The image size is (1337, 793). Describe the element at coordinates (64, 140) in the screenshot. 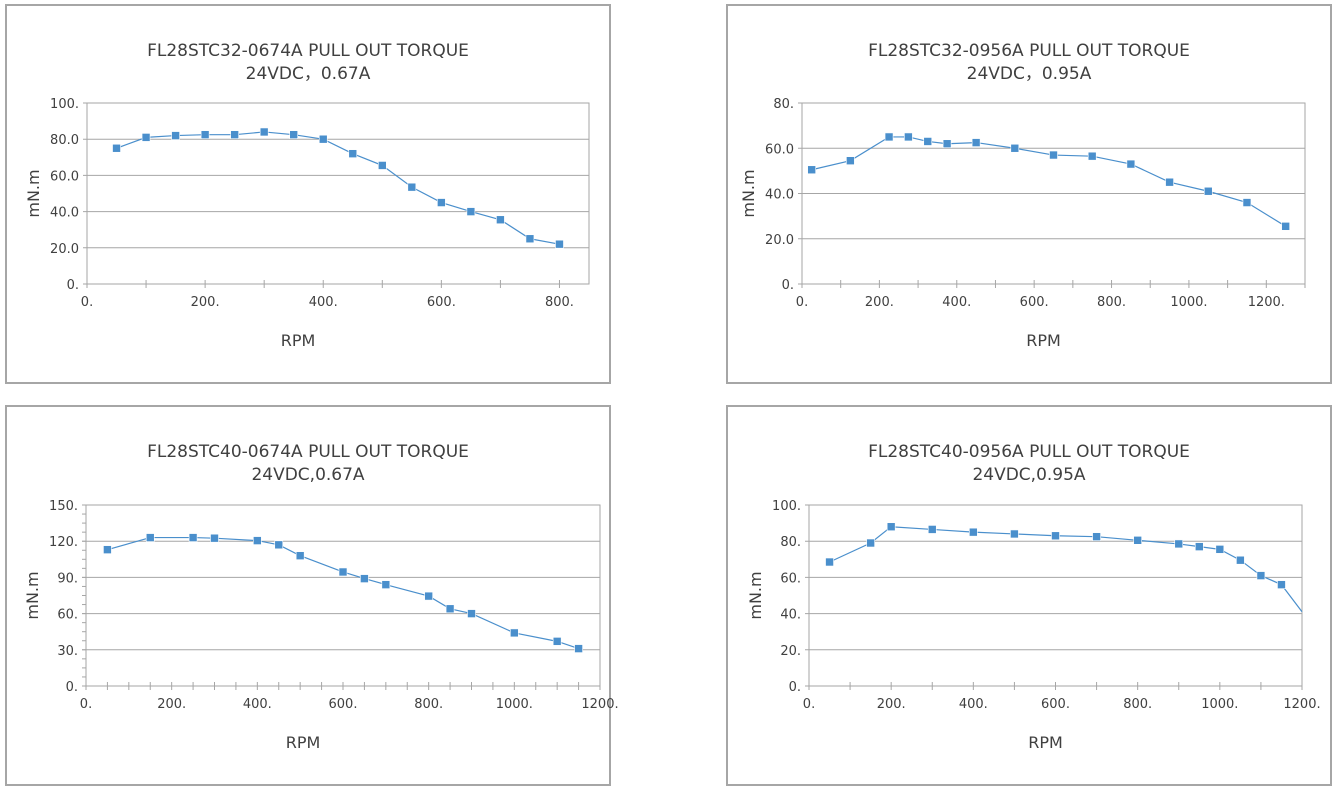

I see `y-tick-label: 80.0` at that location.